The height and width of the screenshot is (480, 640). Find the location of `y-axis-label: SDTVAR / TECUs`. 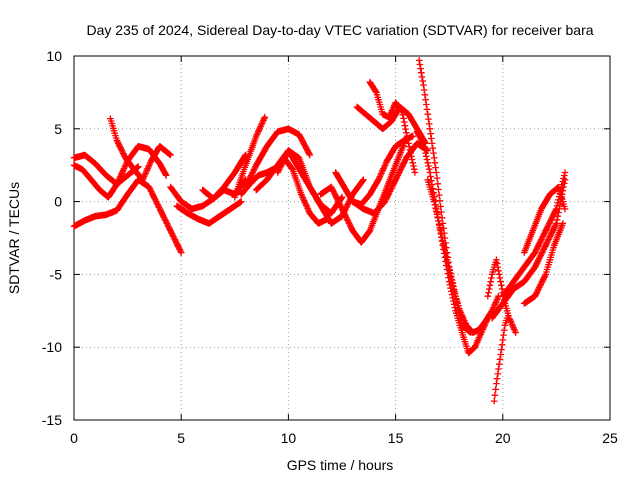

y-axis-label: SDTVAR / TECUs is located at coordinates (14, 238).